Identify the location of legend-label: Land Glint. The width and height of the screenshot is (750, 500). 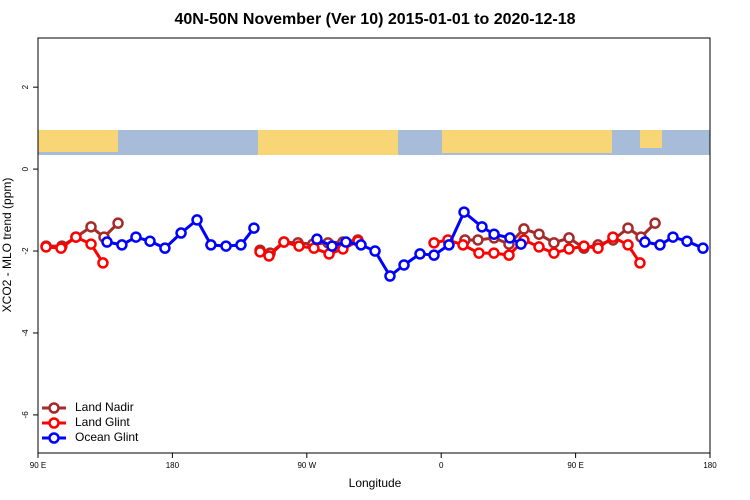
(102, 422).